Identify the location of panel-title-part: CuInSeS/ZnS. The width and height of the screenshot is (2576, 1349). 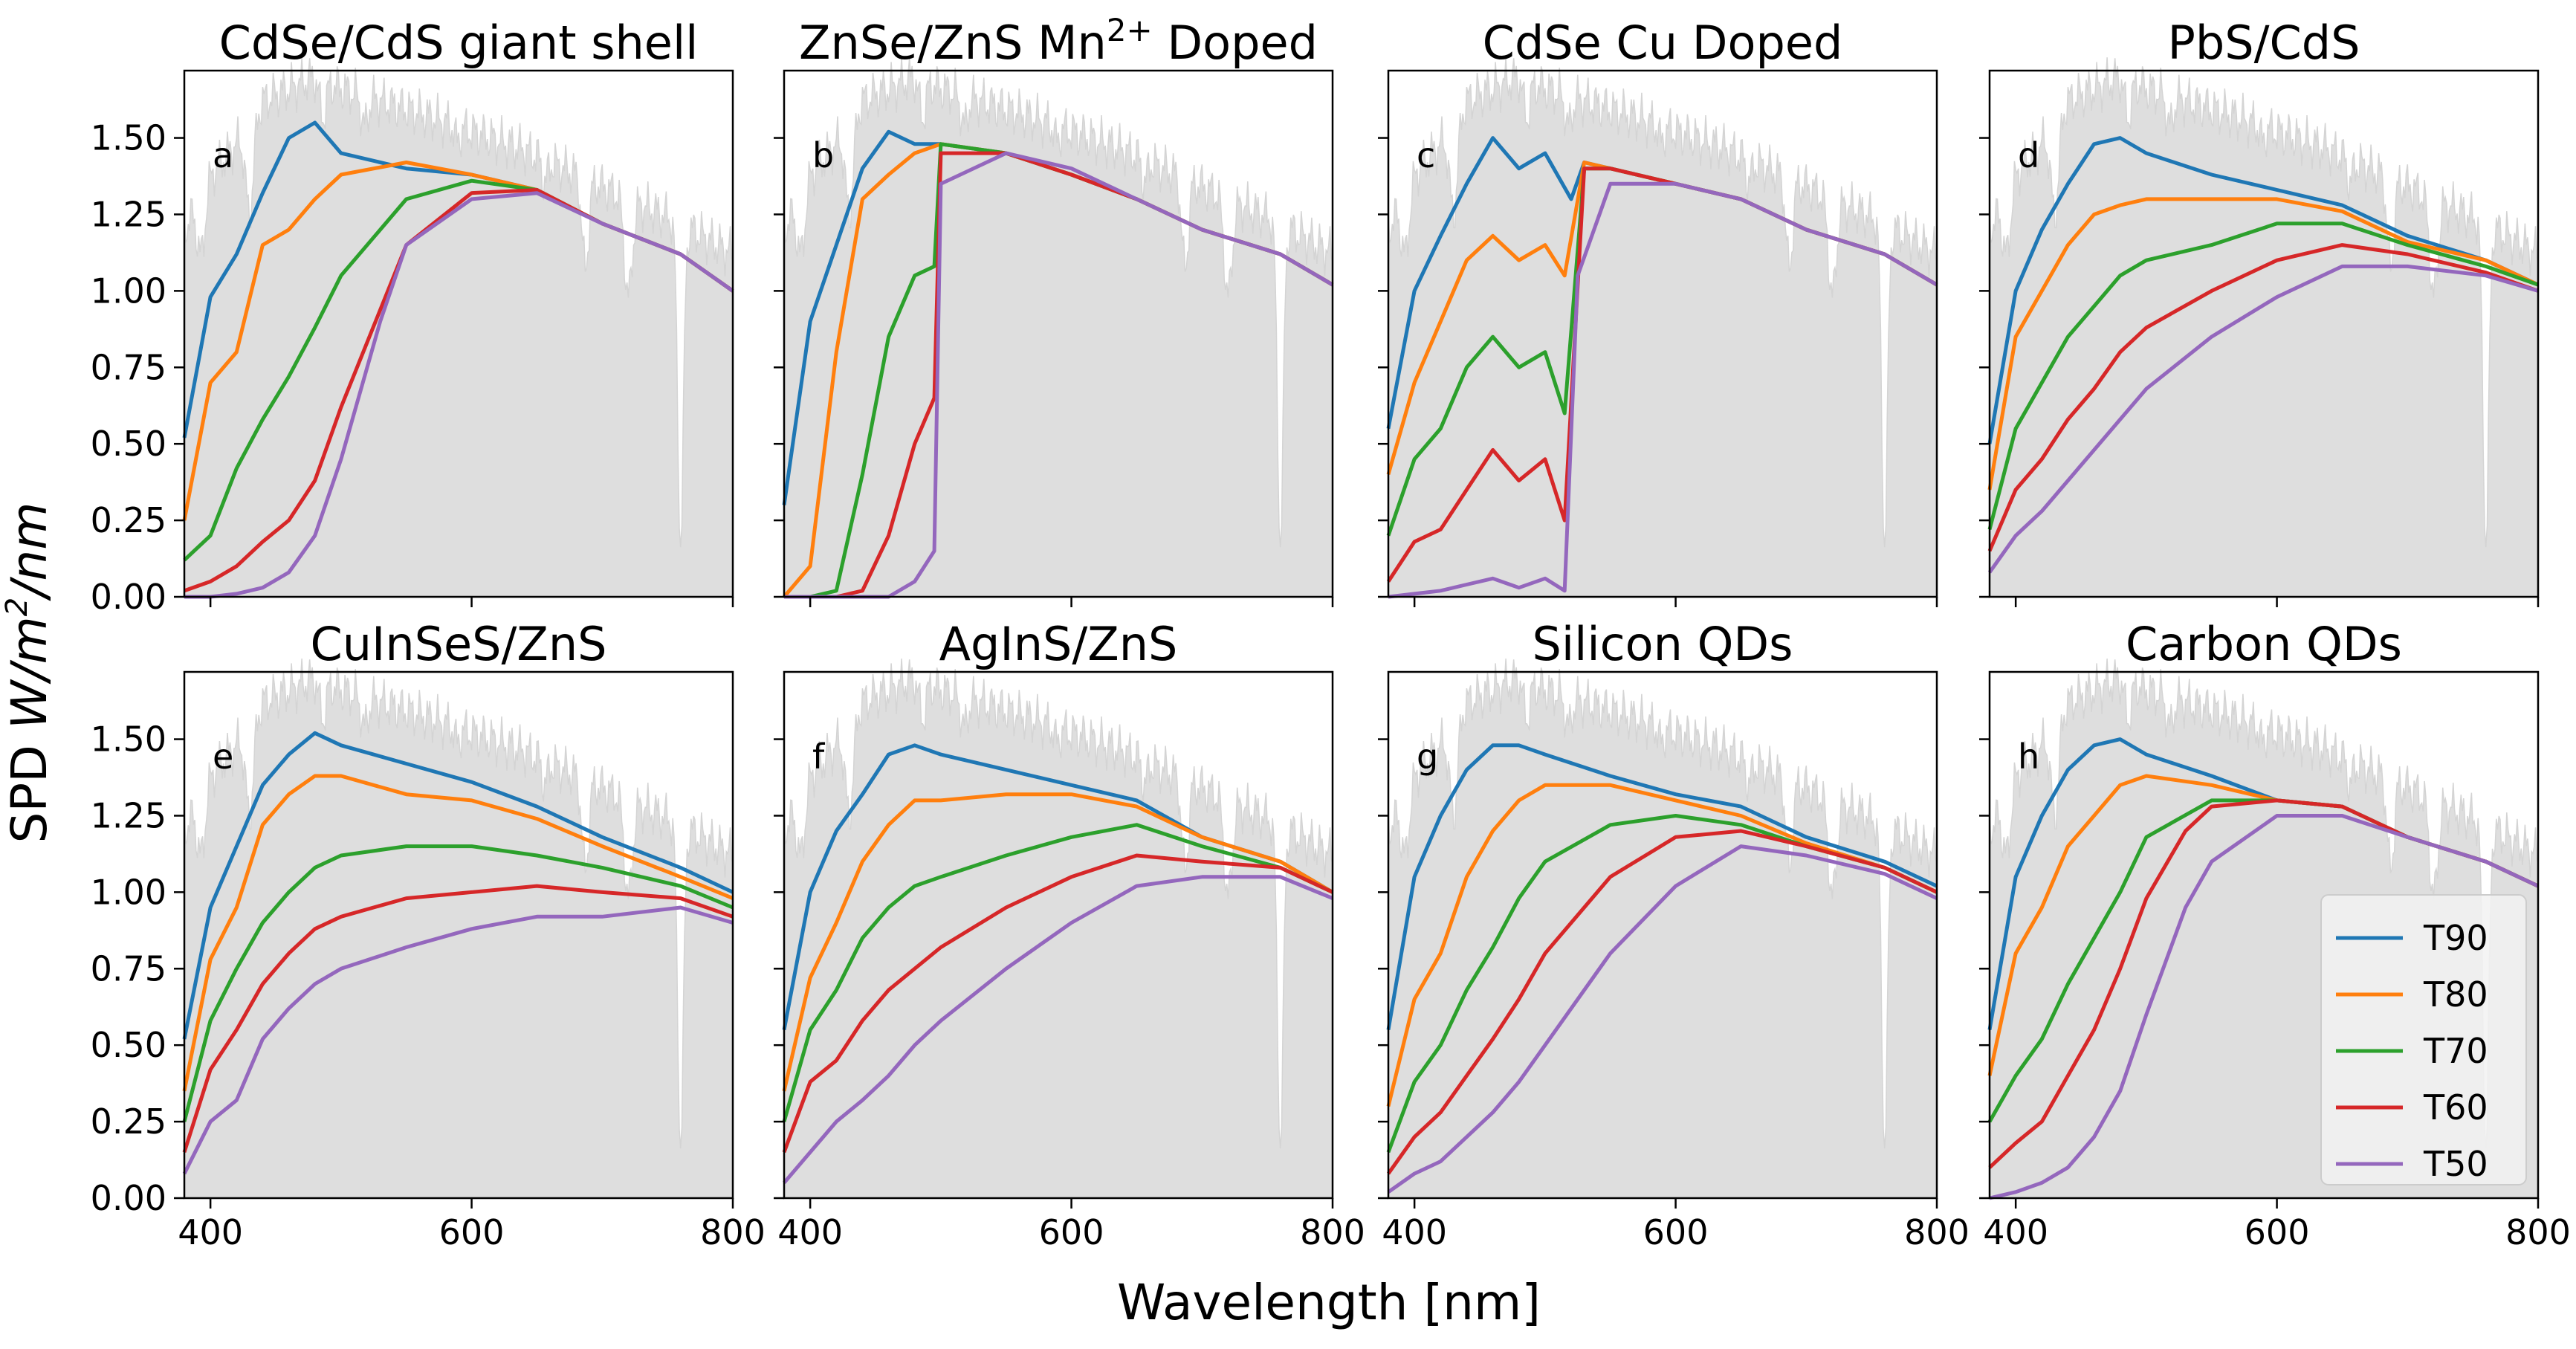
(458, 644).